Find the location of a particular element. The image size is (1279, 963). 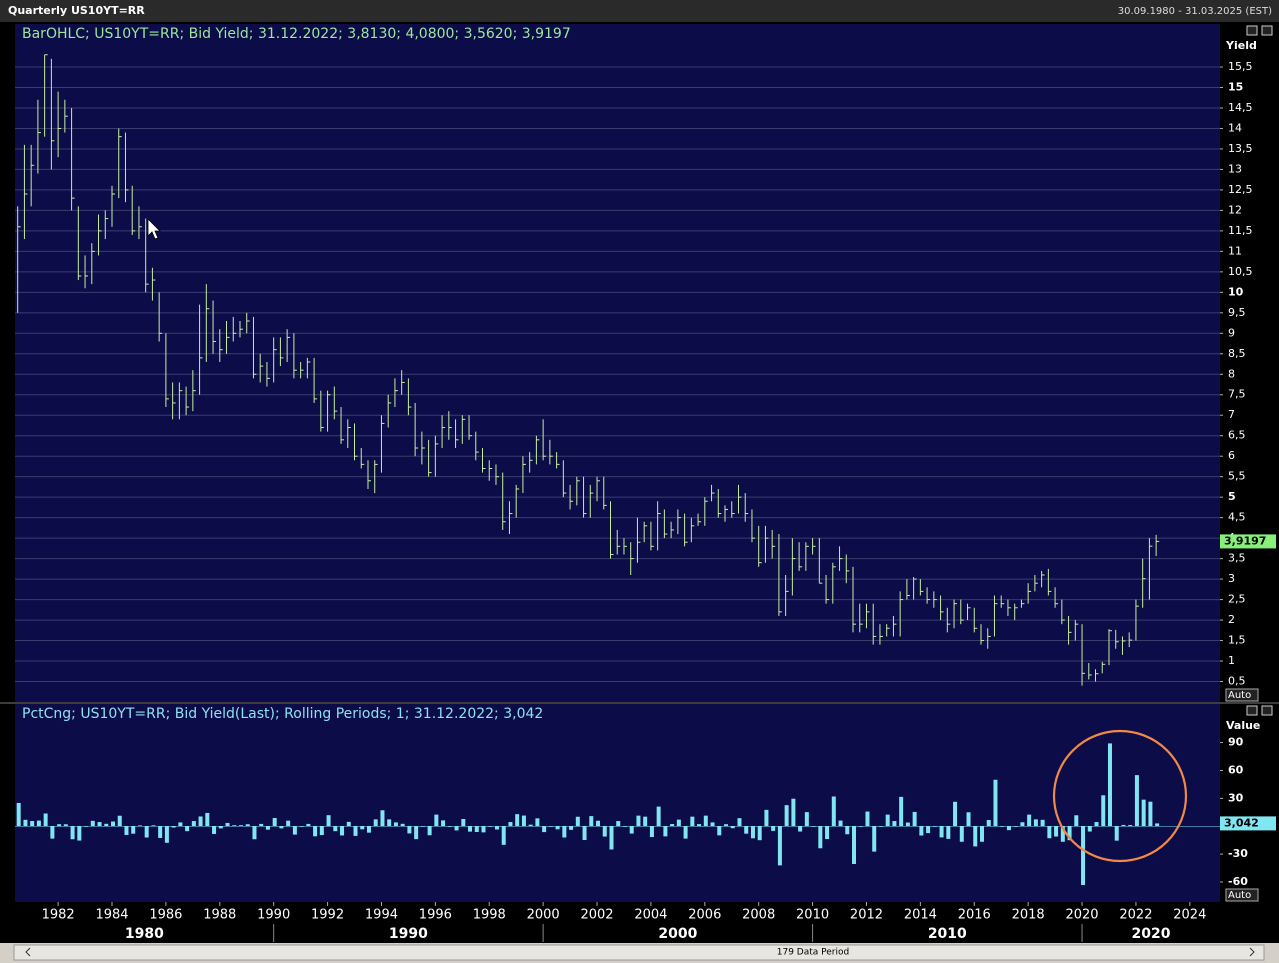

x-tick-label: 2002 is located at coordinates (596, 915).